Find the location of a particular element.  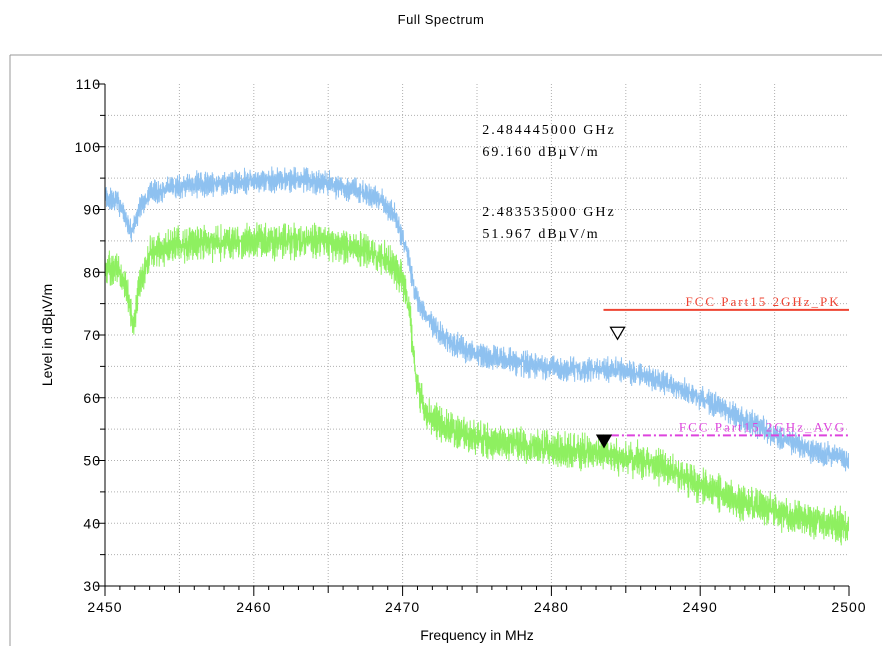

y-tick-label: 30 is located at coordinates (92, 586).